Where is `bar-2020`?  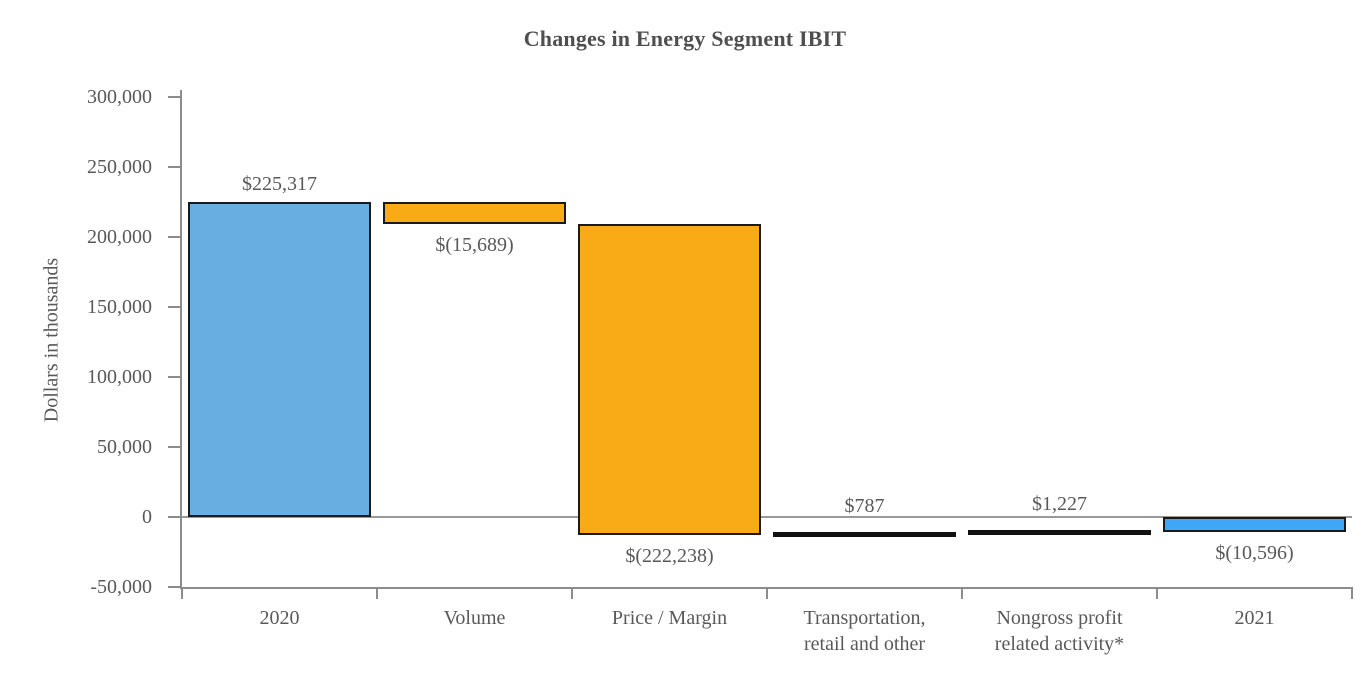 bar-2020 is located at coordinates (279, 359).